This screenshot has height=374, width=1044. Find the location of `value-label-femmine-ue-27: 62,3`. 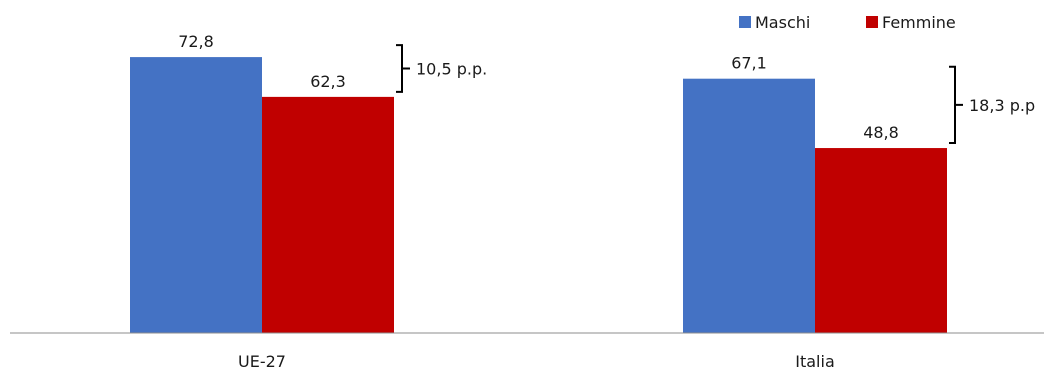

value-label-femmine-ue-27: 62,3 is located at coordinates (328, 81).